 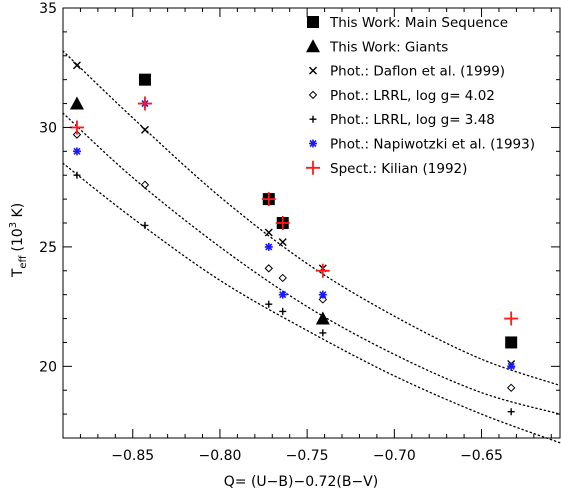 I want to click on legend-marker-asterisk, so click(x=313, y=143).